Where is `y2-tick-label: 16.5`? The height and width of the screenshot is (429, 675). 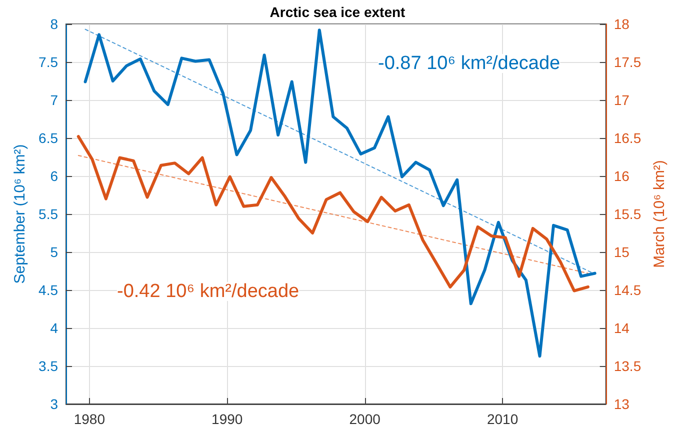 y2-tick-label: 16.5 is located at coordinates (628, 138).